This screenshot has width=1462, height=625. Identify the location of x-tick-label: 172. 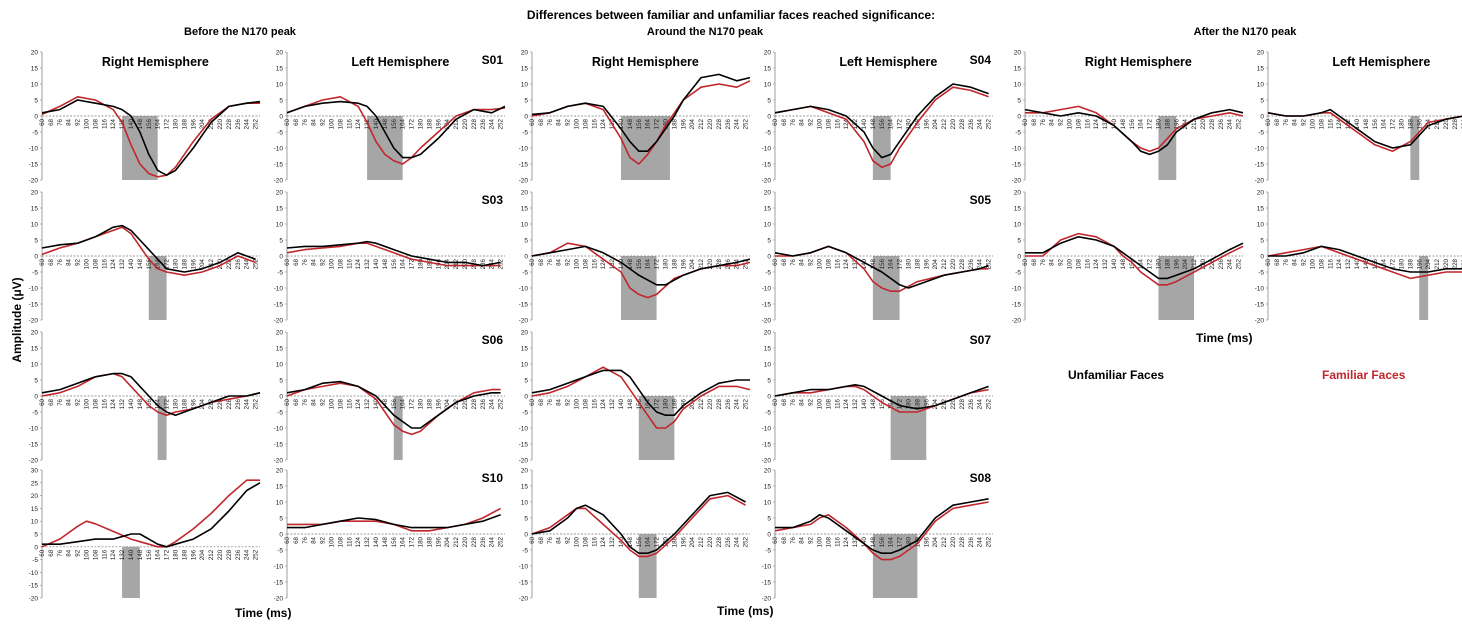
(412, 123).